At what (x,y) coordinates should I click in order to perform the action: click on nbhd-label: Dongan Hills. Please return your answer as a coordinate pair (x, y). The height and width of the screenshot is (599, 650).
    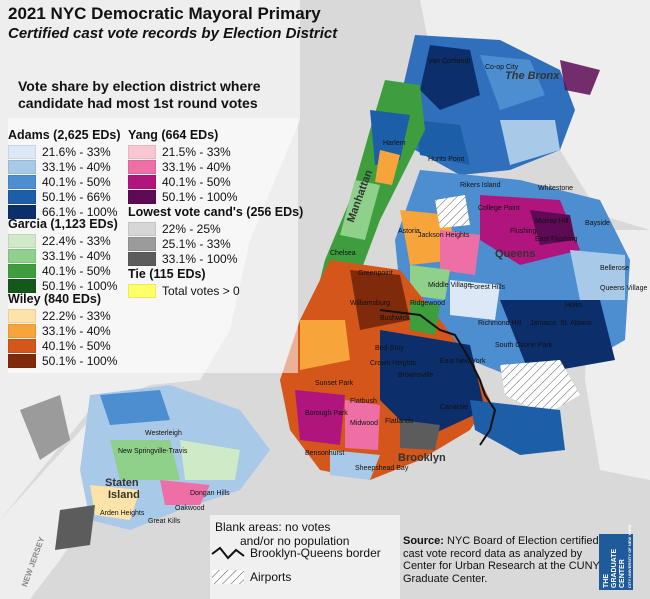
    Looking at the image, I should click on (210, 493).